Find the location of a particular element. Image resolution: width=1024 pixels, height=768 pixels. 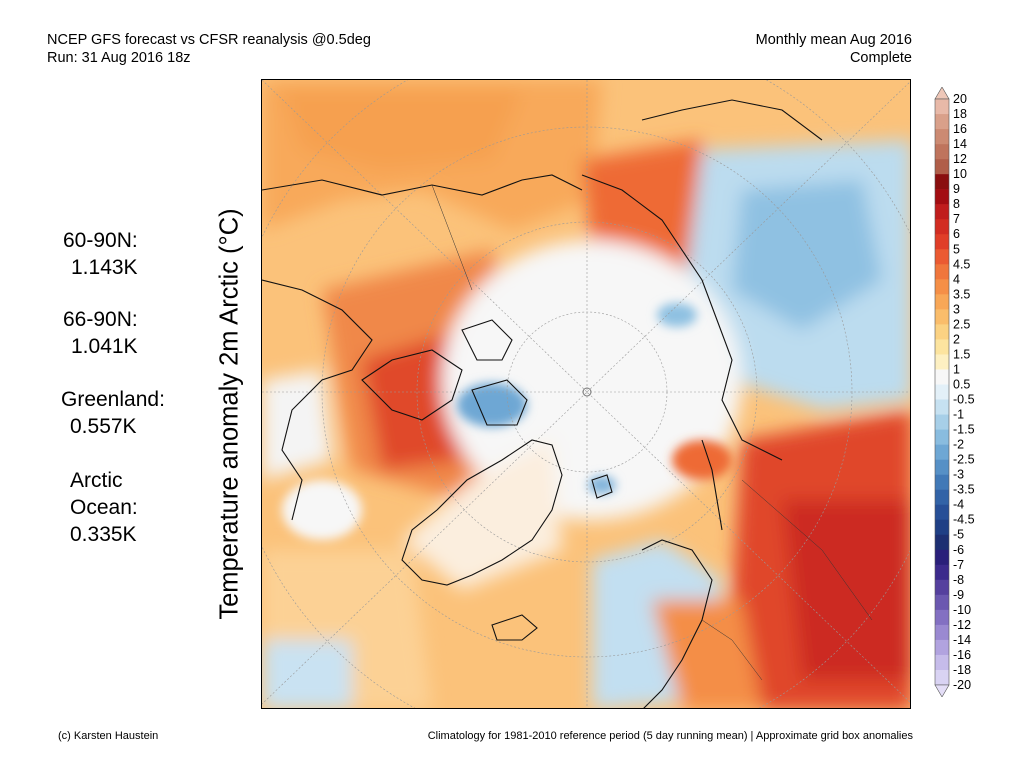

stat-value: 1.143K is located at coordinates (104, 267).